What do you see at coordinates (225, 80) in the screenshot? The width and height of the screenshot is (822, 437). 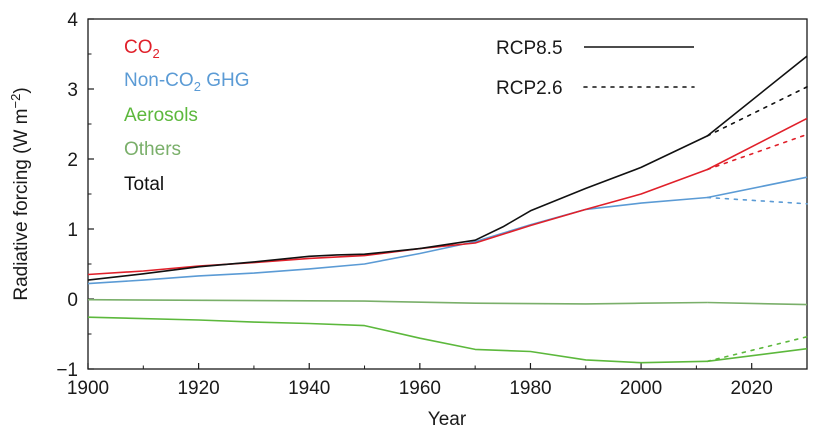 I see `legend-suffix: GHG` at bounding box center [225, 80].